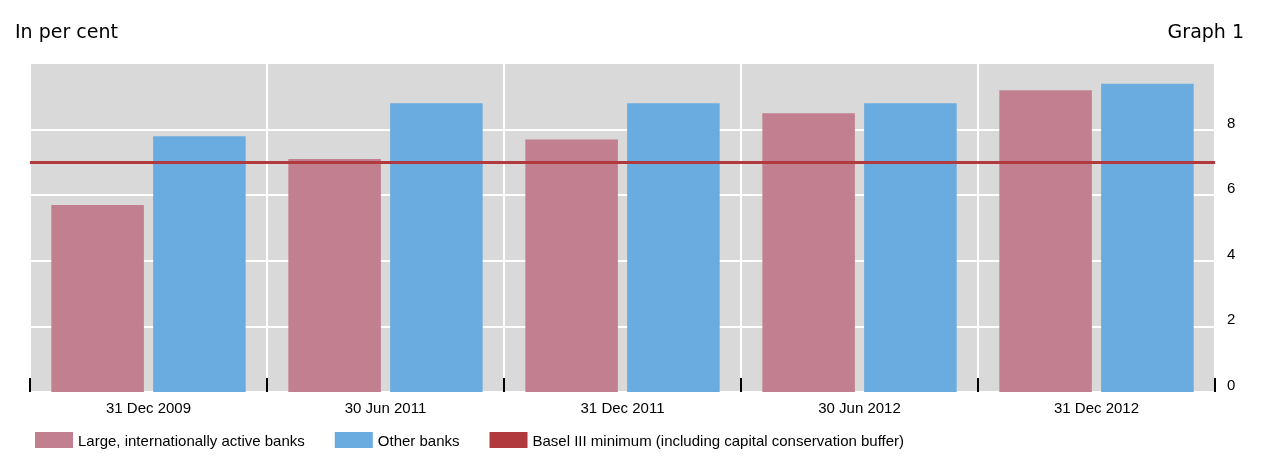  What do you see at coordinates (1231, 188) in the screenshot?
I see `y-tick-label: 6` at bounding box center [1231, 188].